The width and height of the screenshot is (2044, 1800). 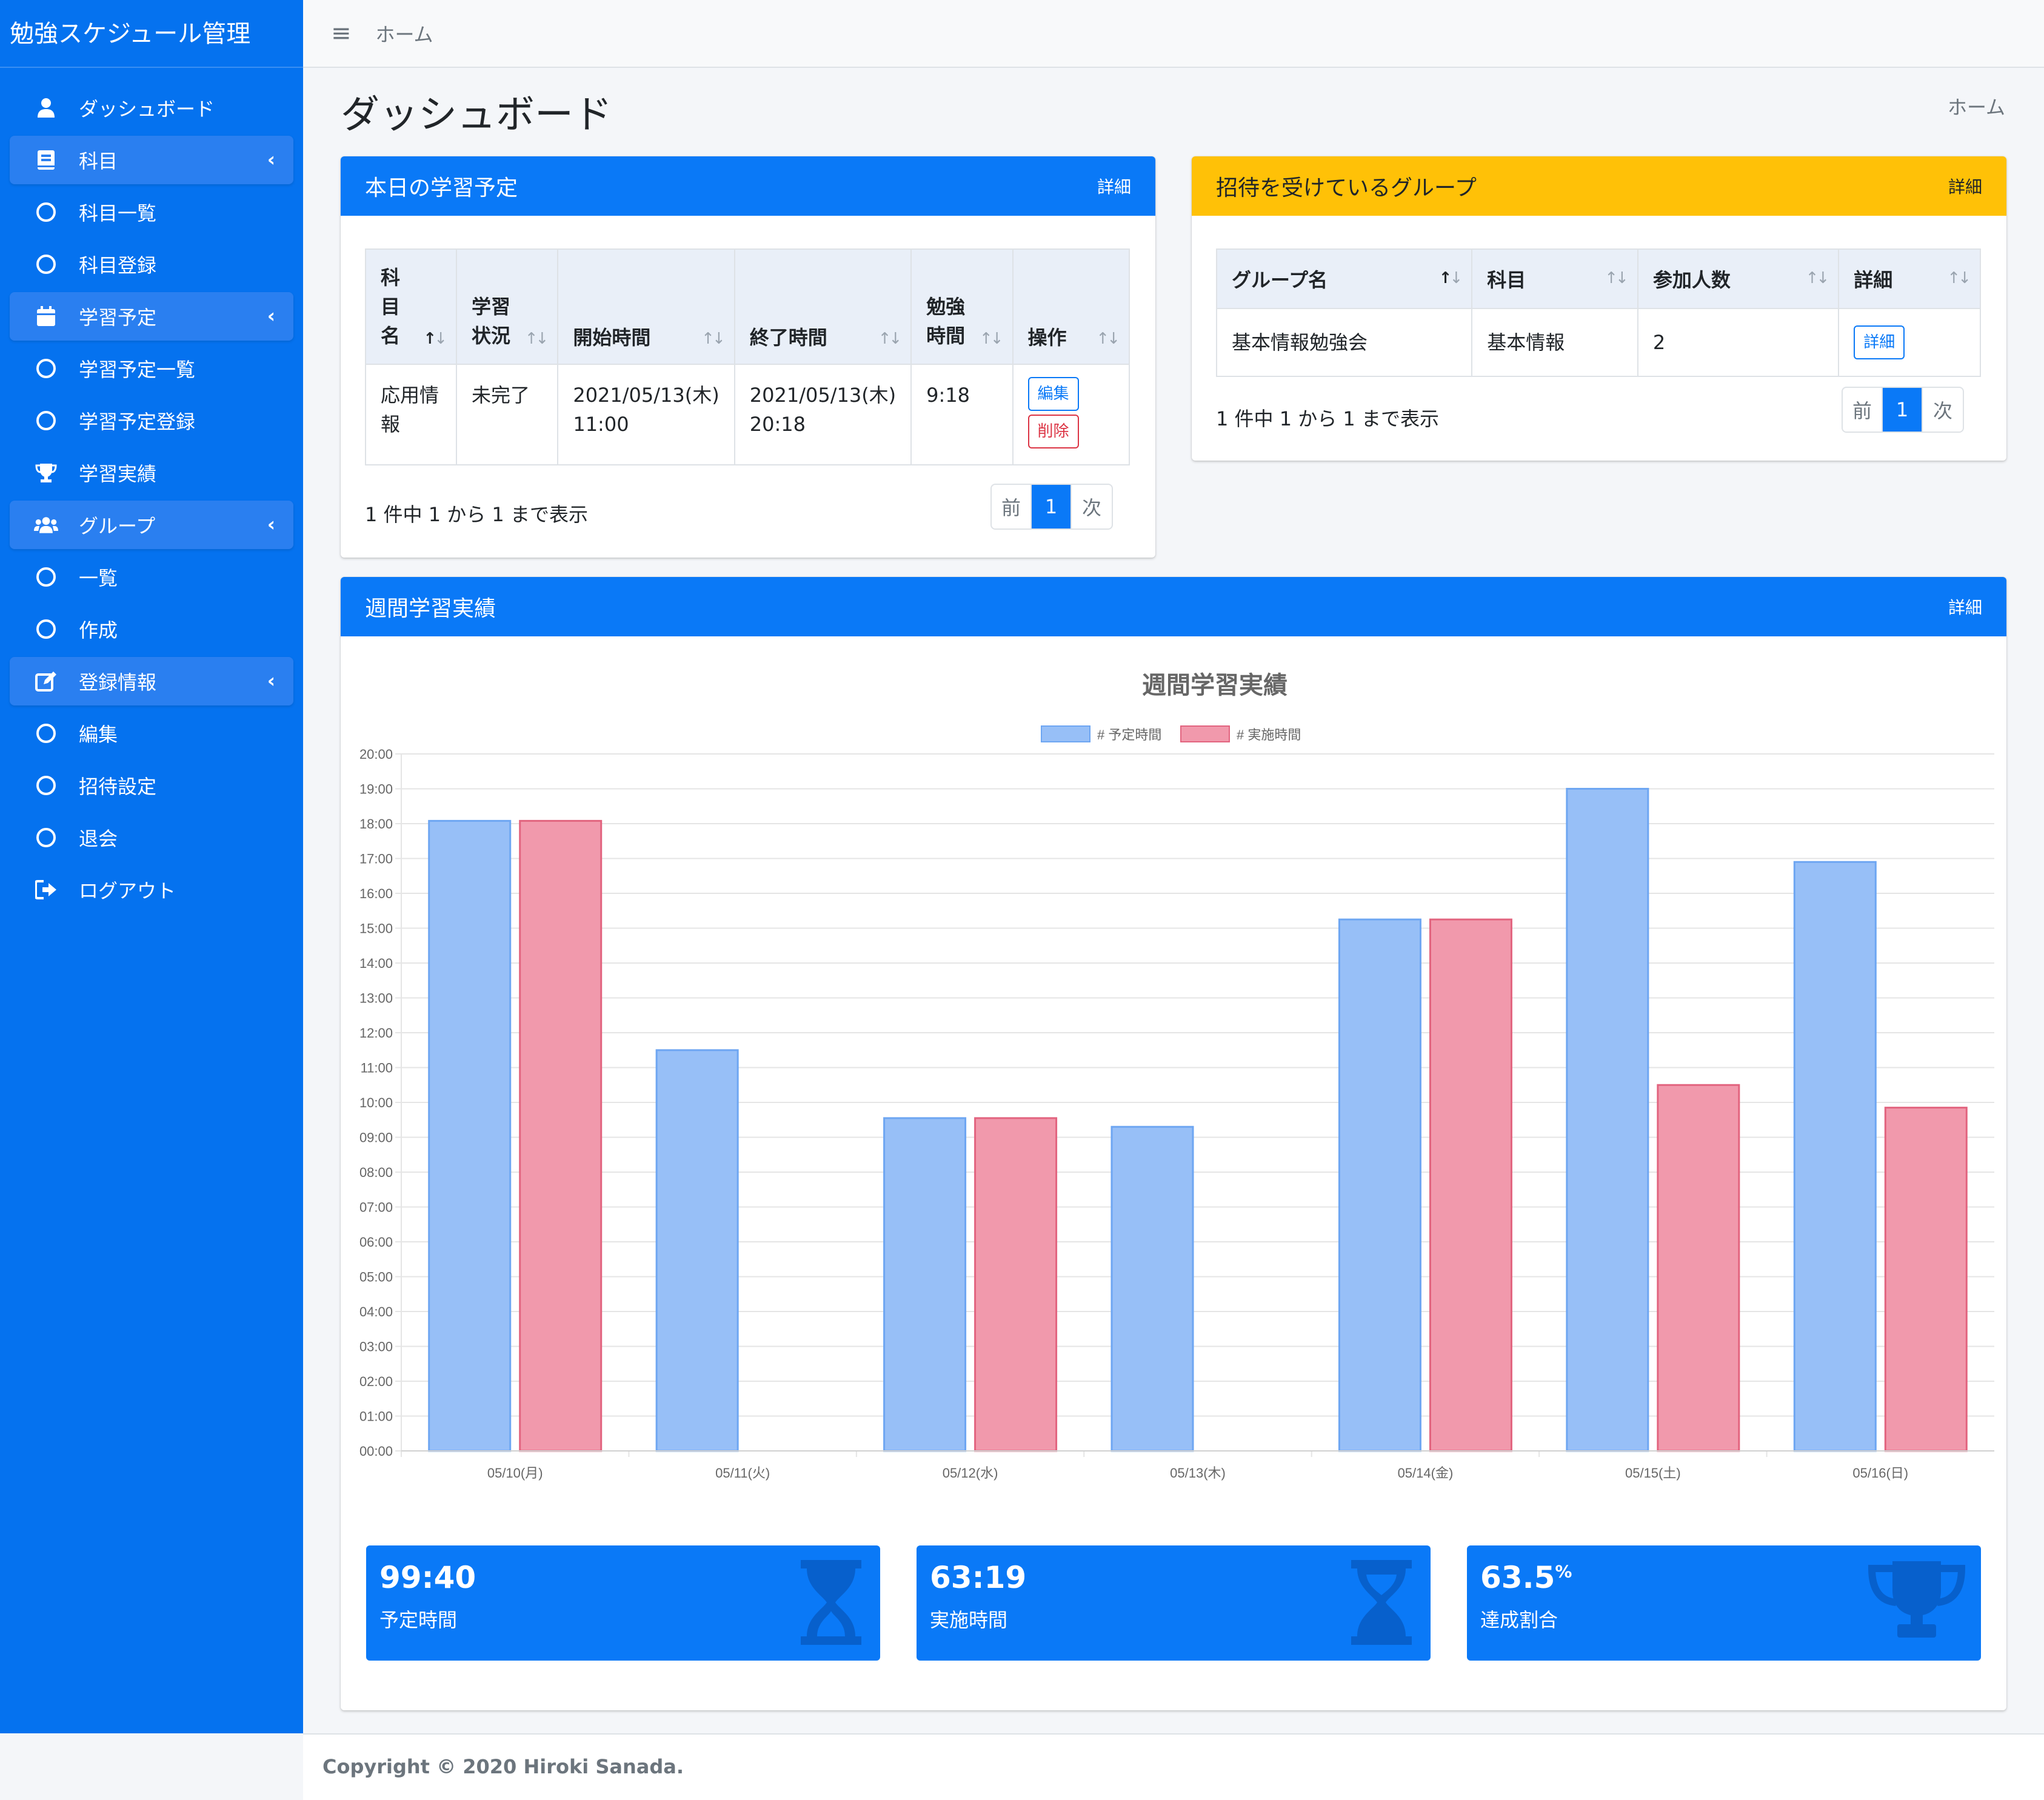 I want to click on y-tick-label: 08:00, so click(x=376, y=1172).